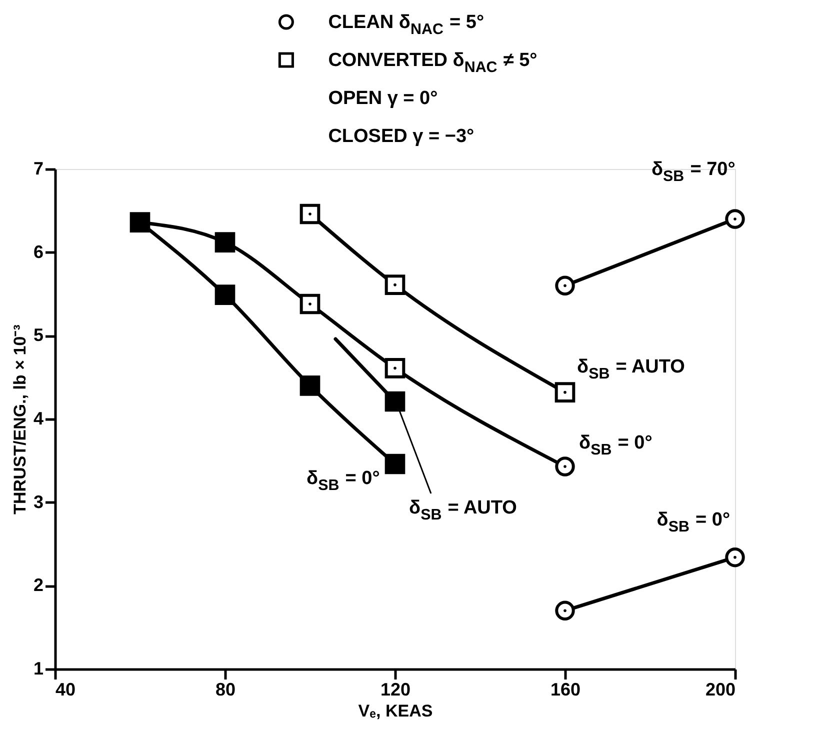 The width and height of the screenshot is (829, 745). What do you see at coordinates (383, 98) in the screenshot?
I see `text: OPEN γ = 0°` at bounding box center [383, 98].